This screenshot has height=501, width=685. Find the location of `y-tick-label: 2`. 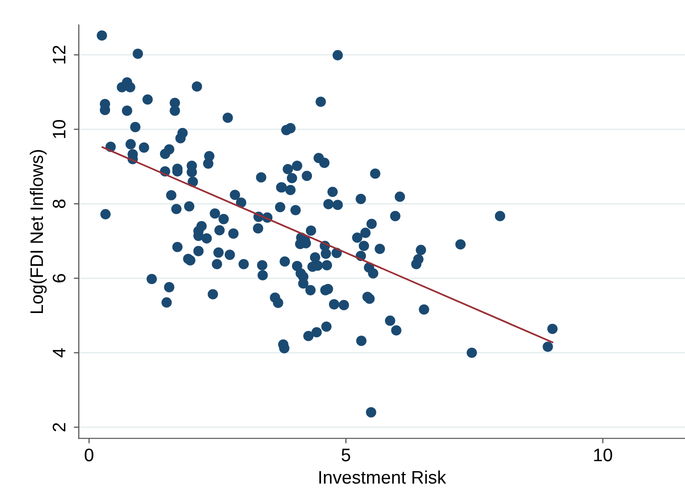

y-tick-label: 2 is located at coordinates (59, 427).